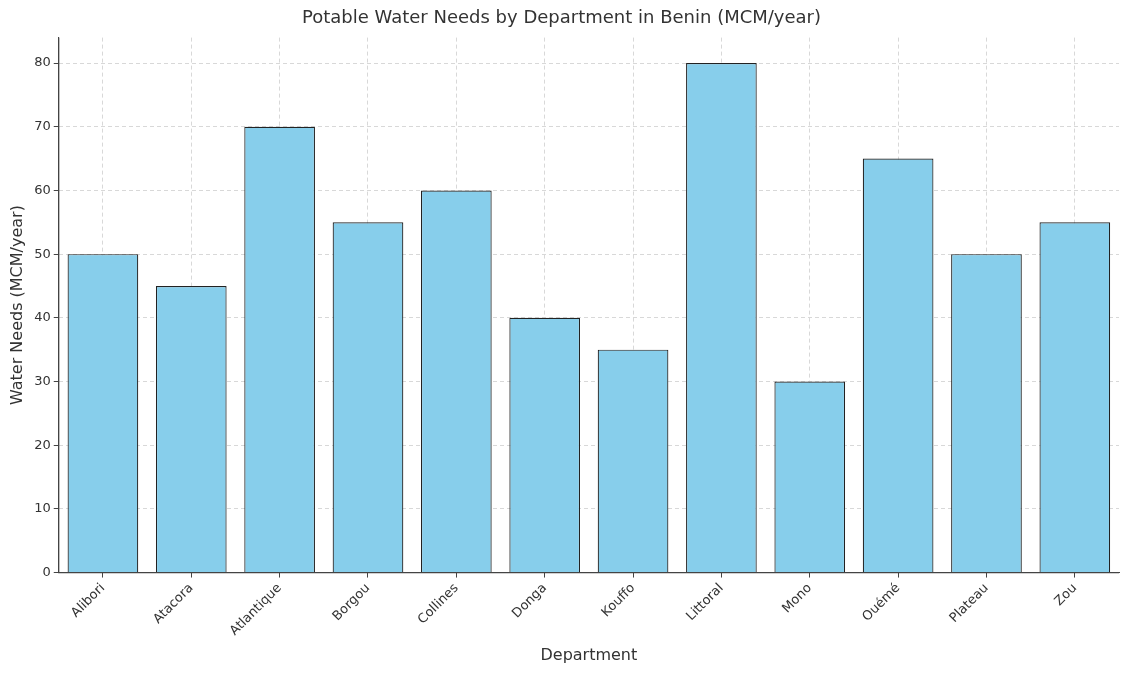 This screenshot has height=673, width=1131. Describe the element at coordinates (561, 17) in the screenshot. I see `chart-title: Potable Water Needs by Department in Benin (MCM/year)` at that location.